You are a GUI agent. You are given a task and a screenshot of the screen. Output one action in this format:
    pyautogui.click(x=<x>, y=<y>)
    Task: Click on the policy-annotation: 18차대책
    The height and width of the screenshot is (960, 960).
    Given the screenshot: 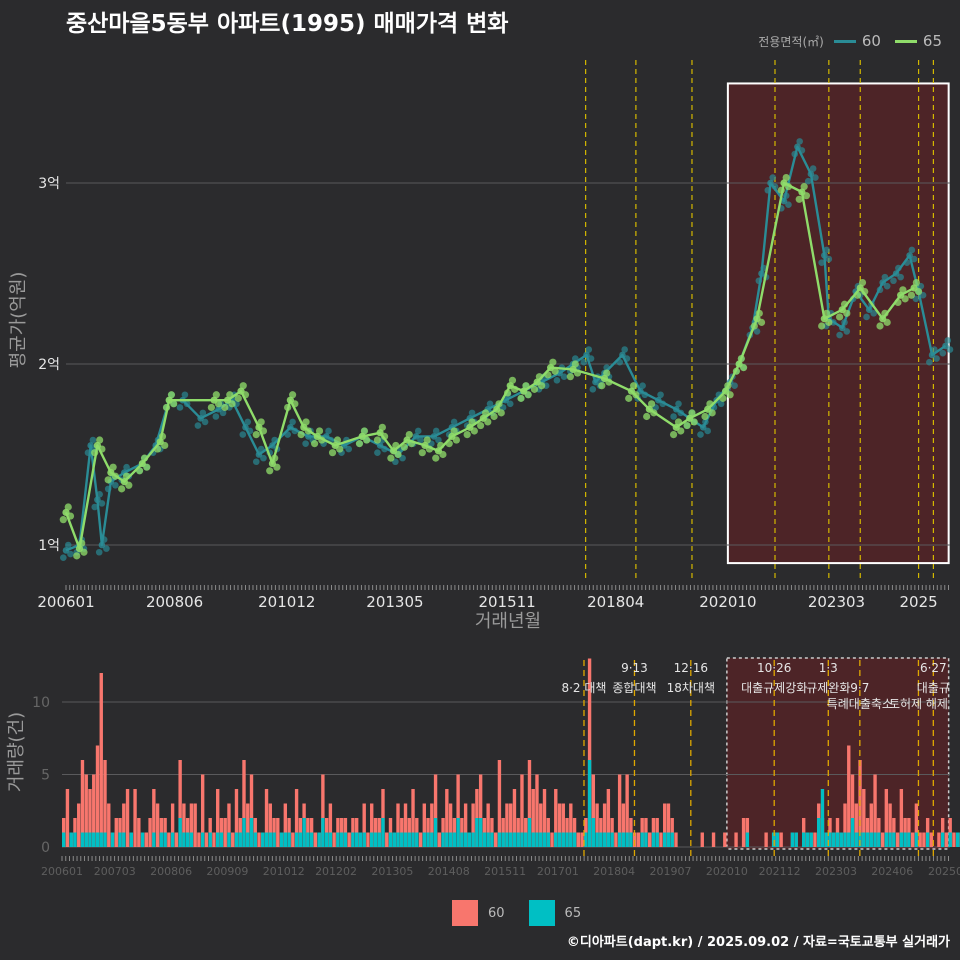 What is the action you would take?
    pyautogui.click(x=691, y=687)
    